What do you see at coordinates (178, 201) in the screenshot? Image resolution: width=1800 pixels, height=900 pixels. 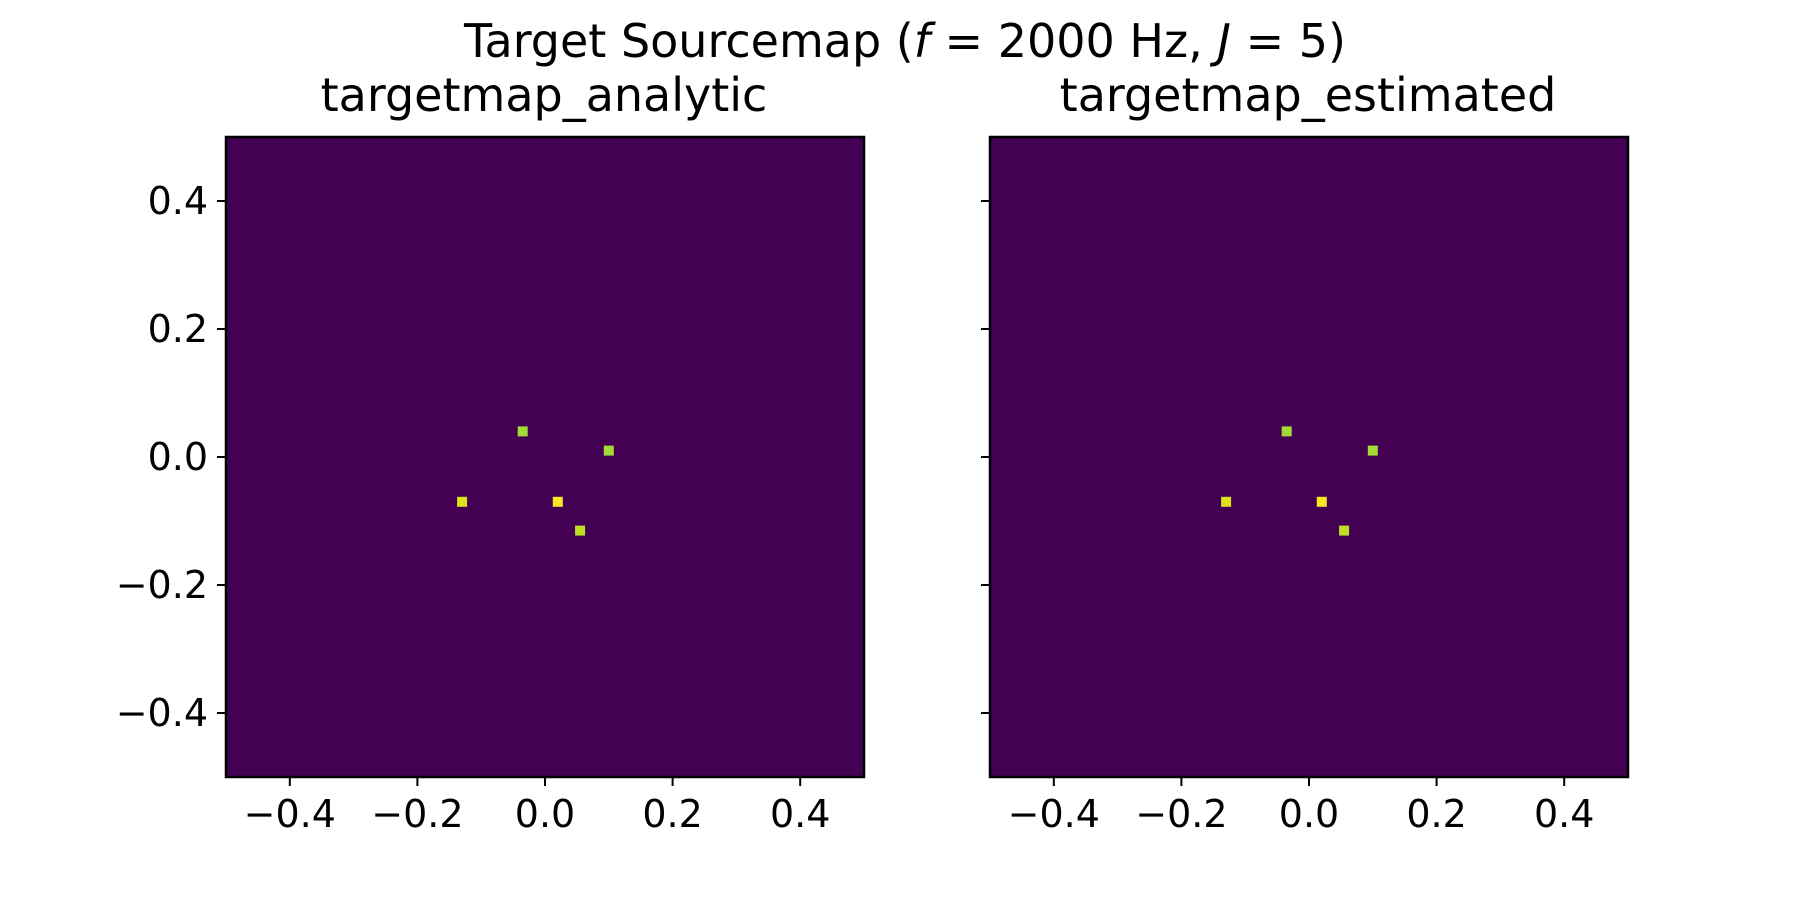 I see `y-tick-label-analytic-5: 0.4` at bounding box center [178, 201].